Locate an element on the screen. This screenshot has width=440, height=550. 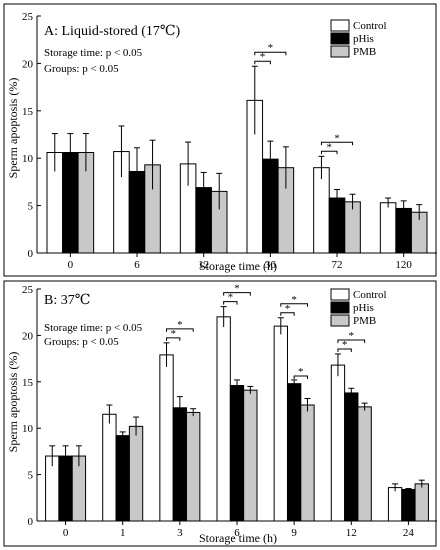
panel-b-note-time: Storage time: p < 0.05 is located at coordinates (93, 328).